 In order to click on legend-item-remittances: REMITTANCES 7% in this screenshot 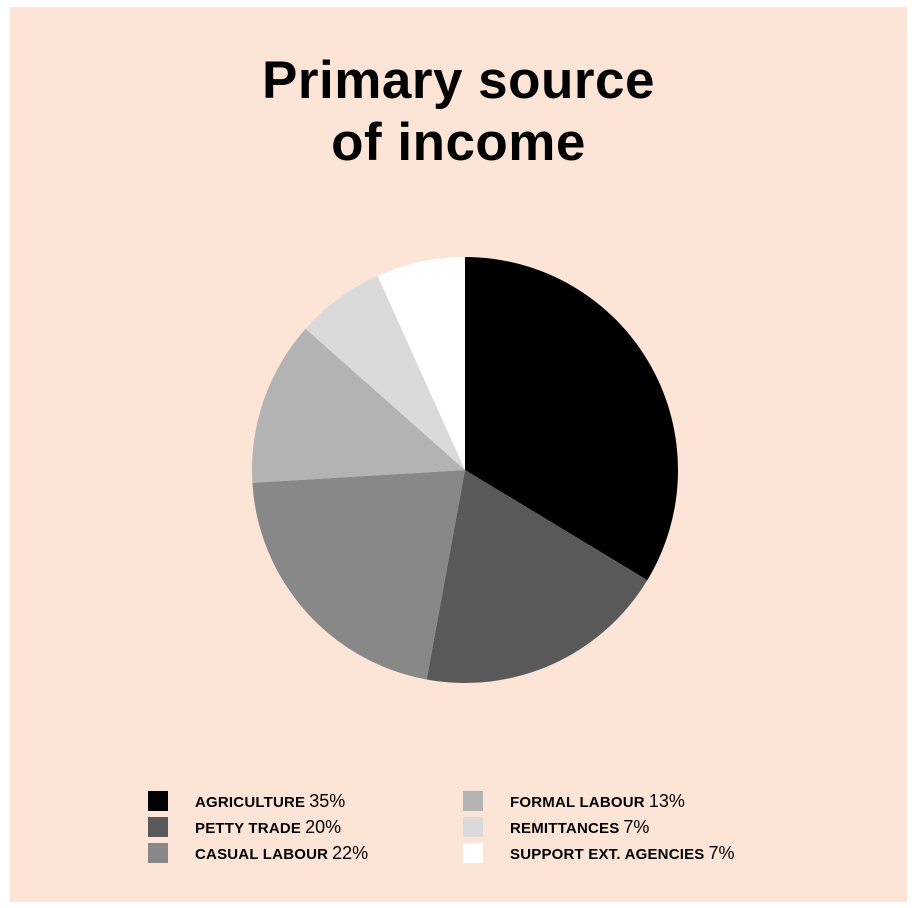, I will do `click(556, 827)`.